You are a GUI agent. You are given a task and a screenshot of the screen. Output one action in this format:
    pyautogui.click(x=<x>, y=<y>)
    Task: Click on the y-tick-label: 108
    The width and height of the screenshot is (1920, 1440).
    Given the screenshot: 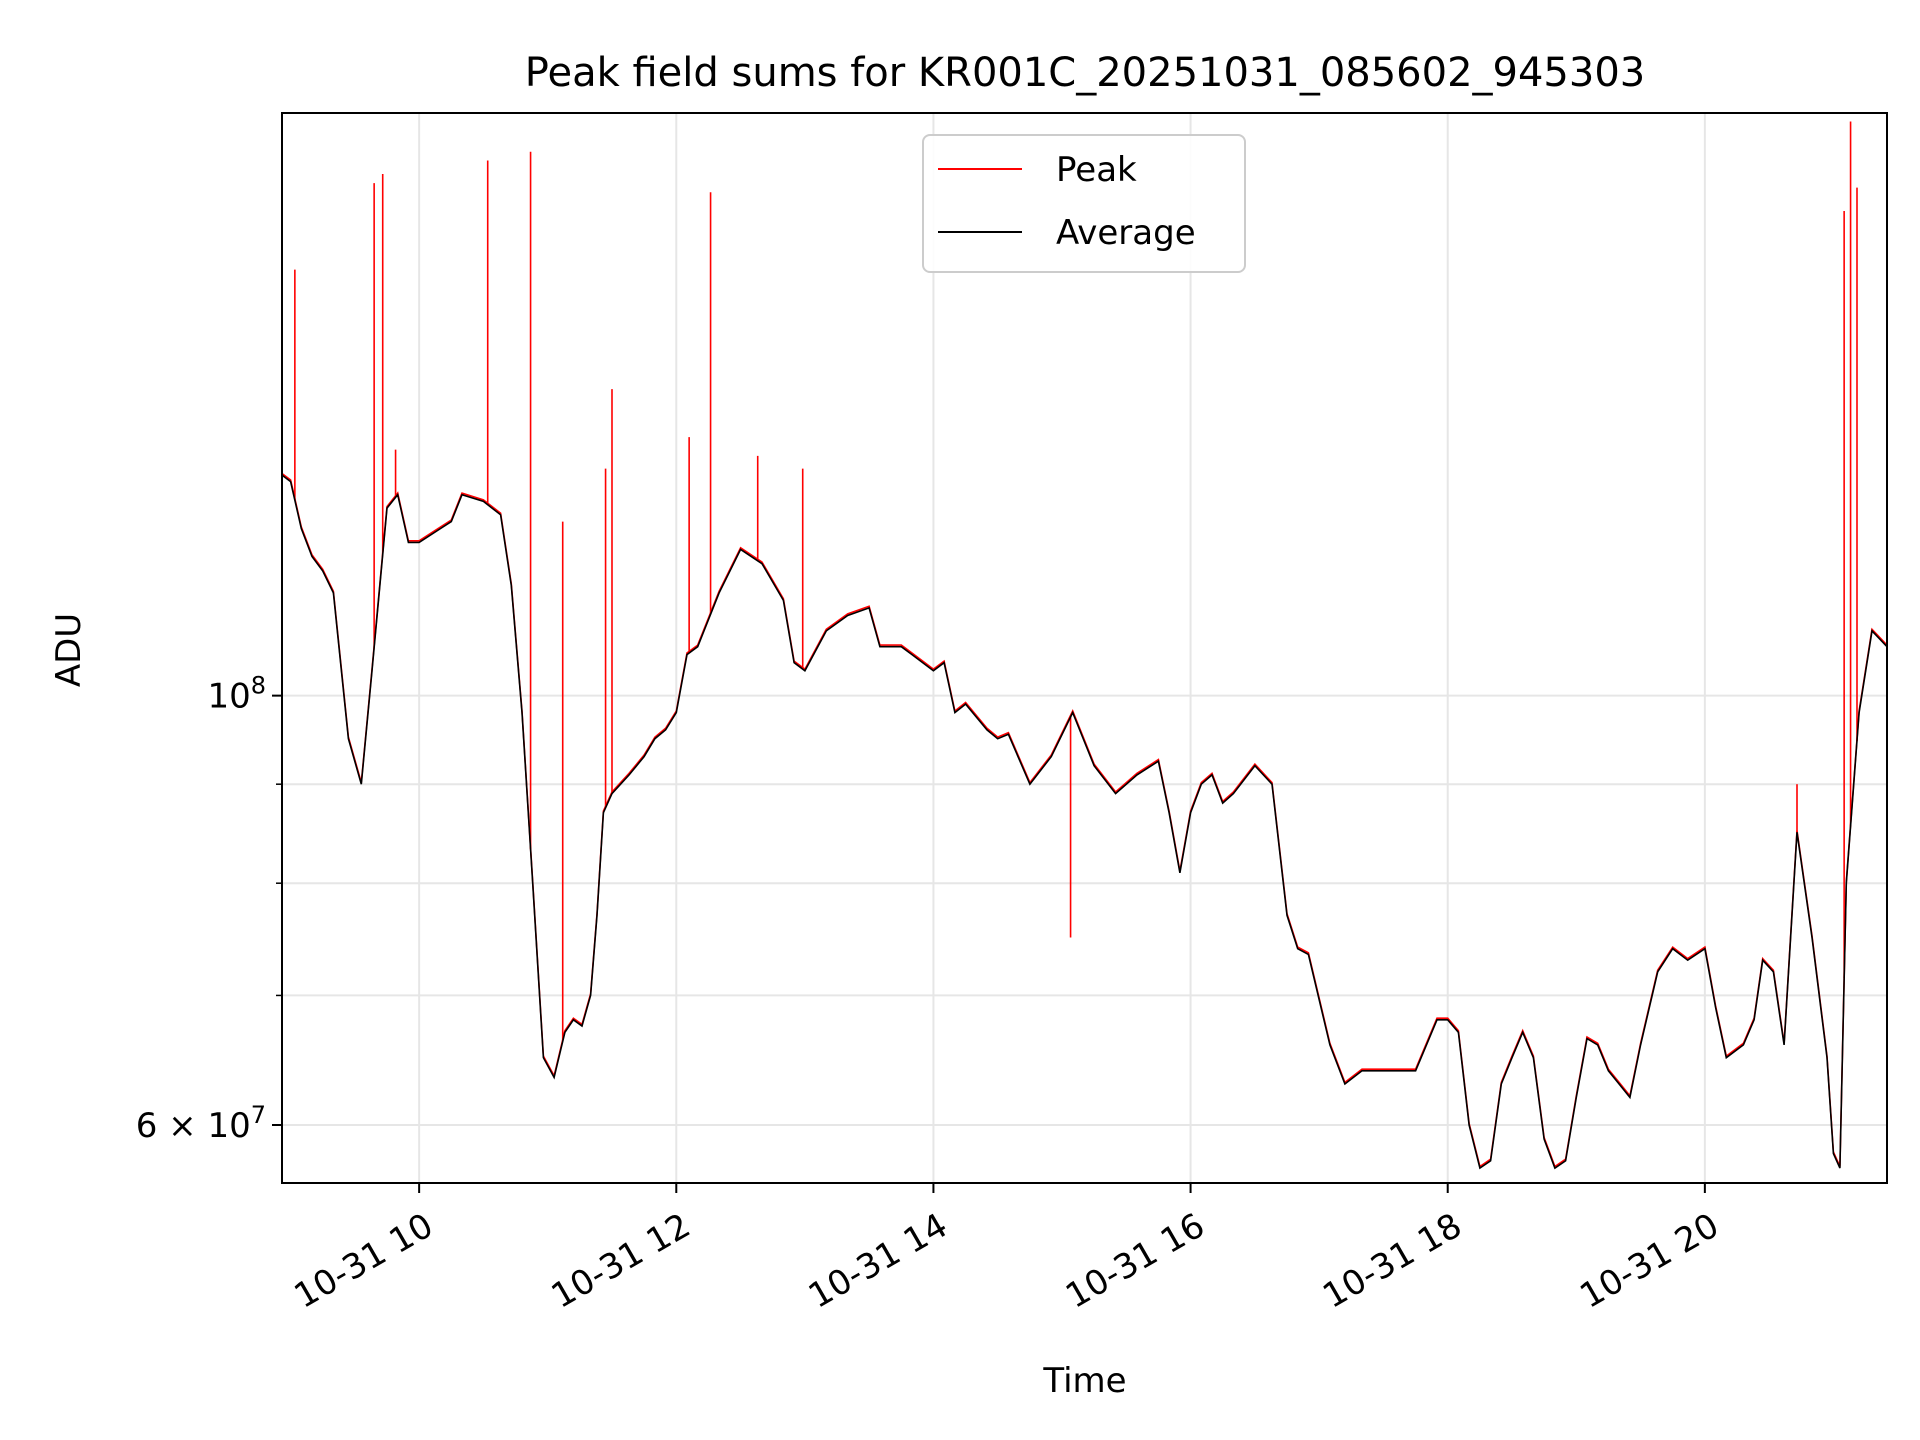 What is the action you would take?
    pyautogui.click(x=236, y=694)
    